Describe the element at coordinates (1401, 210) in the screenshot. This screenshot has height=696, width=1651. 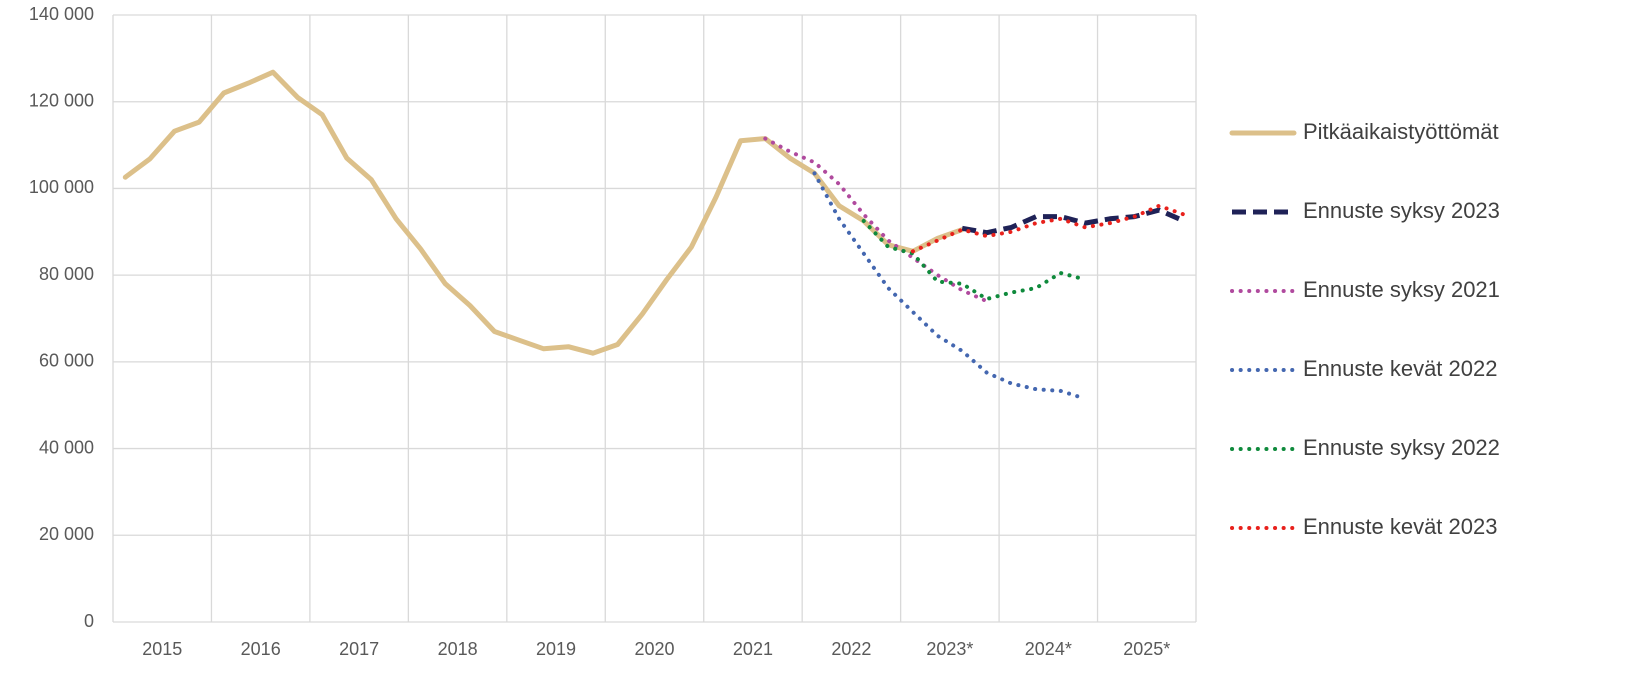
I see `legend-label: Ennuste syksy 2023` at that location.